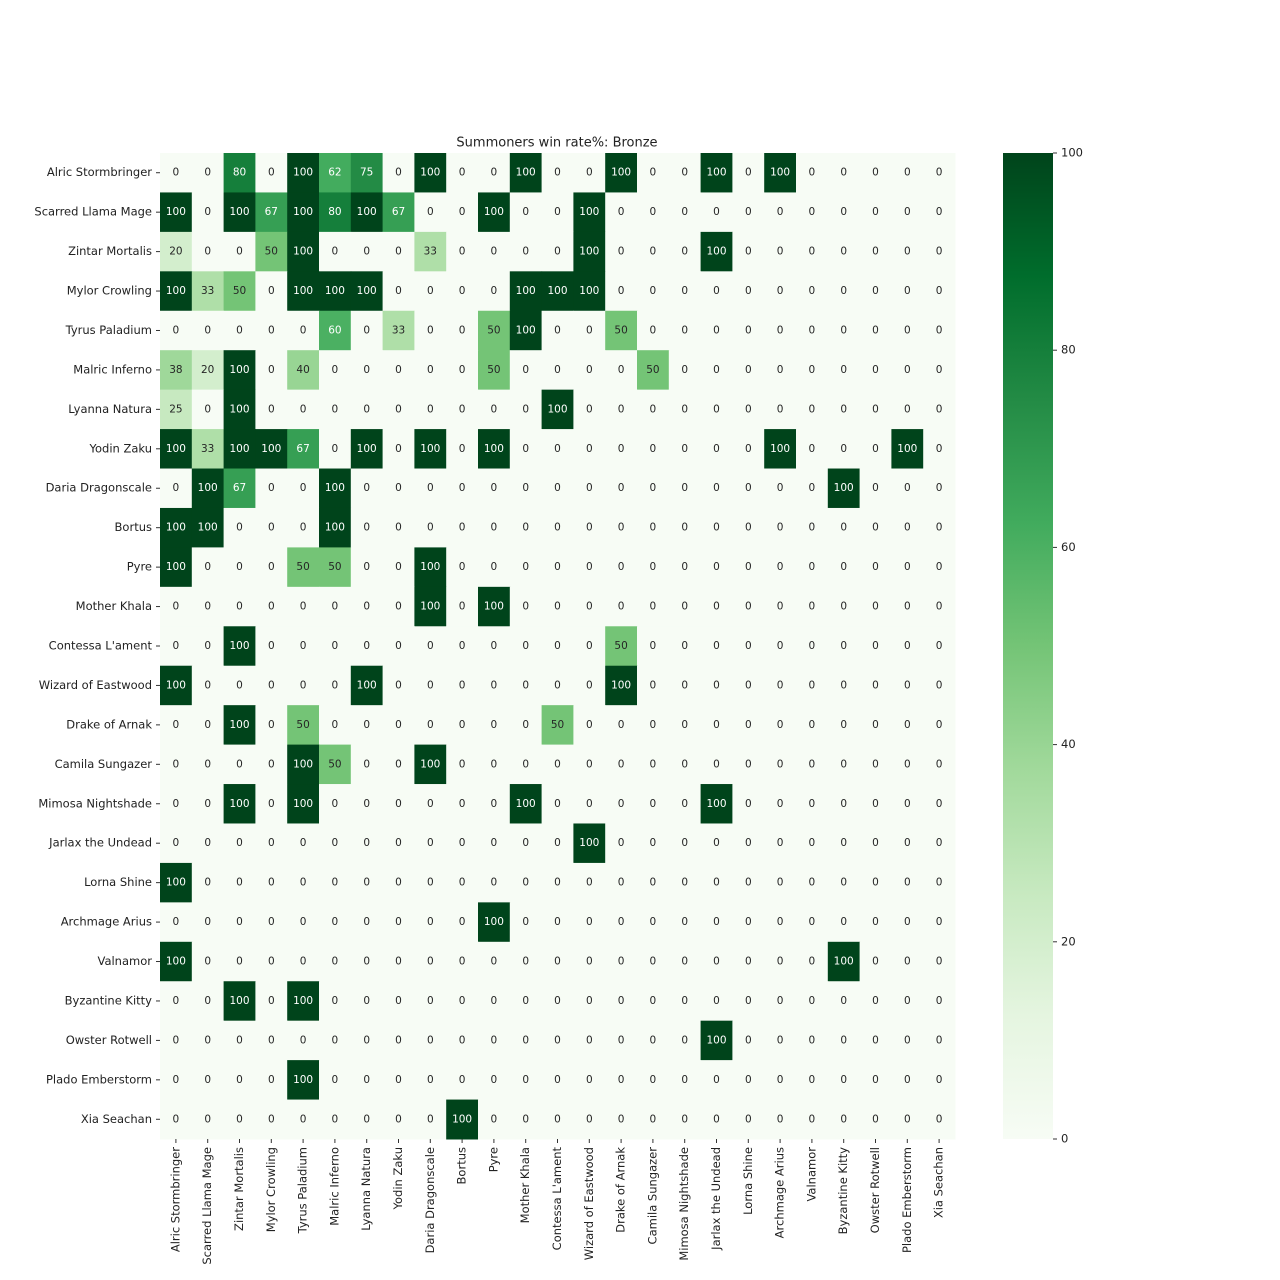 Image resolution: width=1280 pixels, height=1280 pixels. What do you see at coordinates (100, 843) in the screenshot?
I see `y-tick-label: Jarlax the Undead` at bounding box center [100, 843].